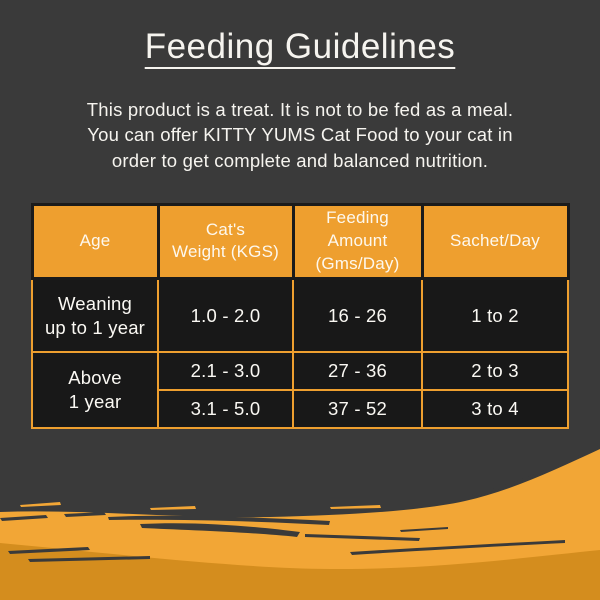 The image size is (600, 600). What do you see at coordinates (225, 409) in the screenshot?
I see `cell-weight-above-b: 3.1 - 5.0` at bounding box center [225, 409].